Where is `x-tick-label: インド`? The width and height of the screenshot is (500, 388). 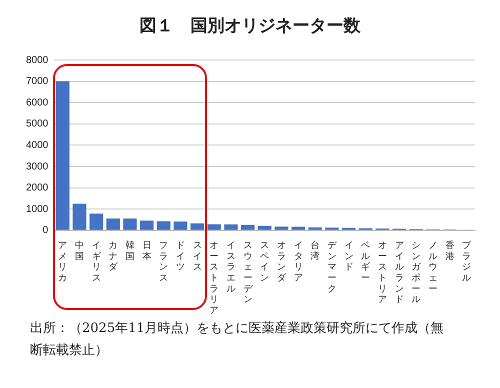 x-tick-label: インド is located at coordinates (349, 257).